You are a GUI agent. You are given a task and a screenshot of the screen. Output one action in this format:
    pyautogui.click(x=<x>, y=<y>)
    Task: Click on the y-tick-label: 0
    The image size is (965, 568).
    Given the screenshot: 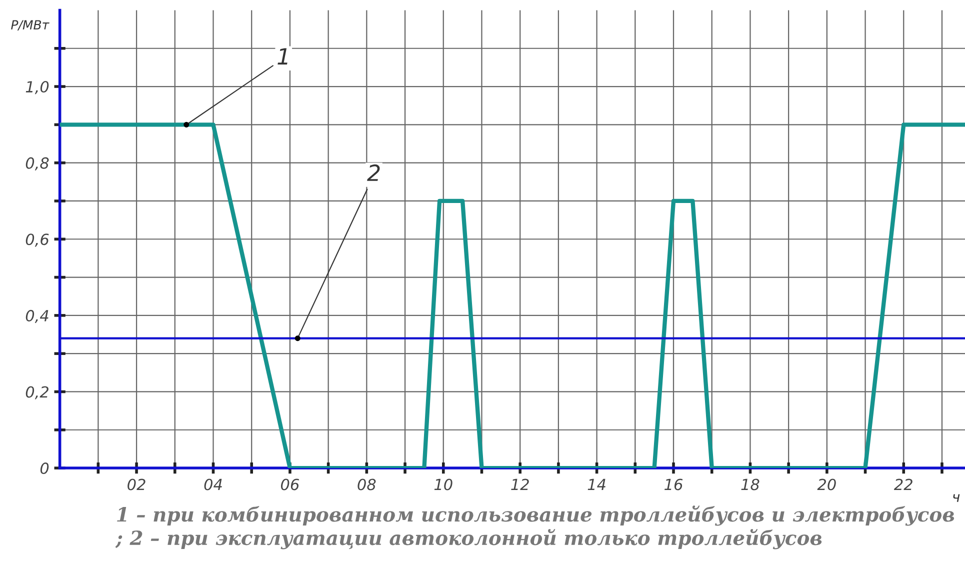 What is the action you would take?
    pyautogui.click(x=44, y=468)
    